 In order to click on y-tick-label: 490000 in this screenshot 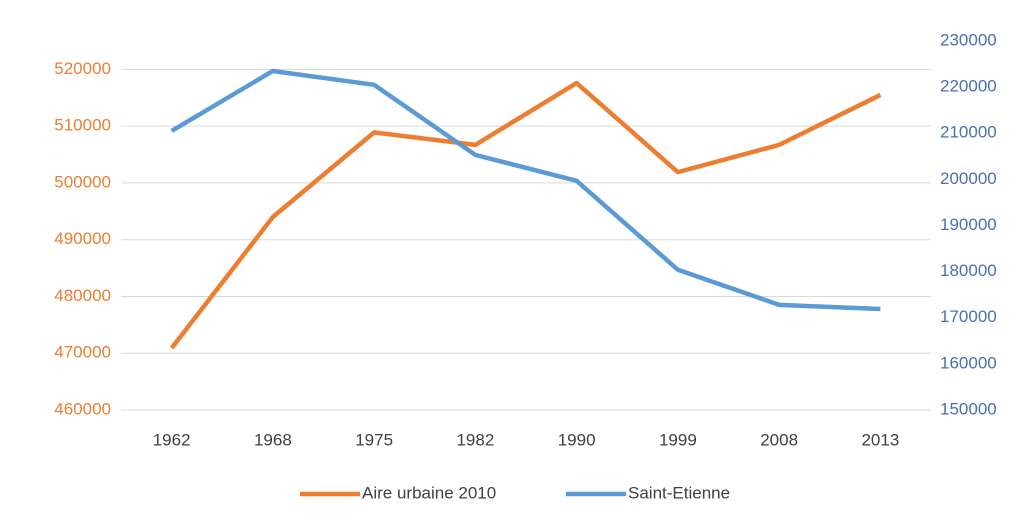, I will do `click(82, 238)`.